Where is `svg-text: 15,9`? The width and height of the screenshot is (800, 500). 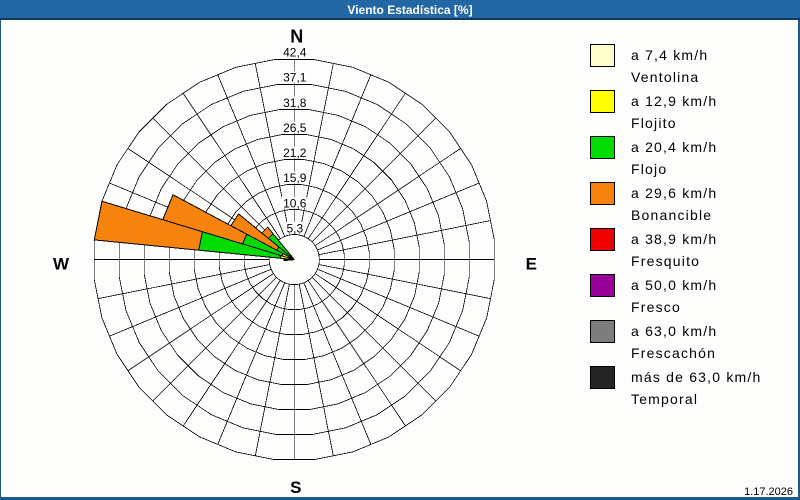
svg-text: 15,9 is located at coordinates (295, 178).